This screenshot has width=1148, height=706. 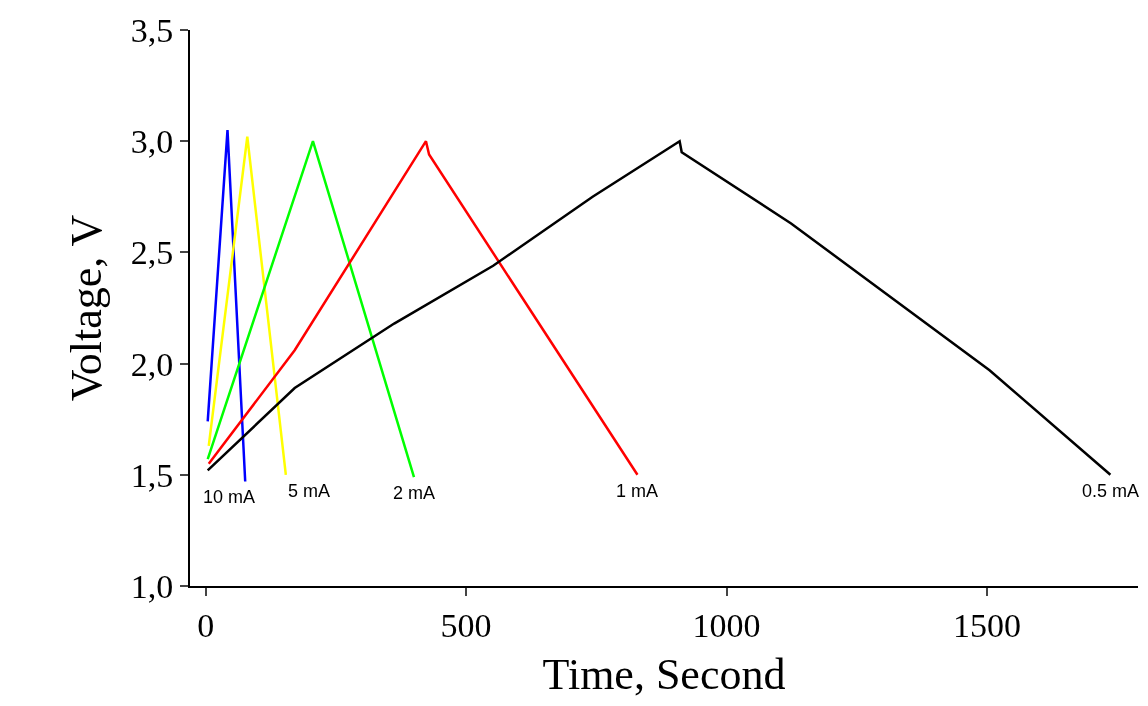 What do you see at coordinates (466, 625) in the screenshot?
I see `x-tick-label: 500` at bounding box center [466, 625].